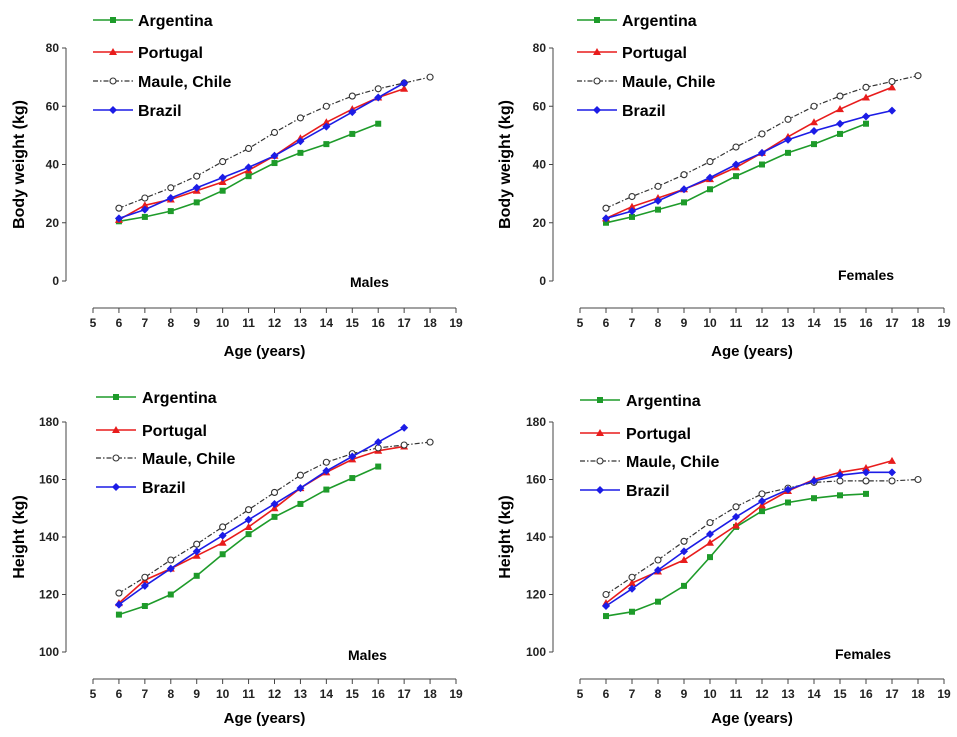 The image size is (957, 737). I want to click on y-tick-label: 100, so click(536, 652).